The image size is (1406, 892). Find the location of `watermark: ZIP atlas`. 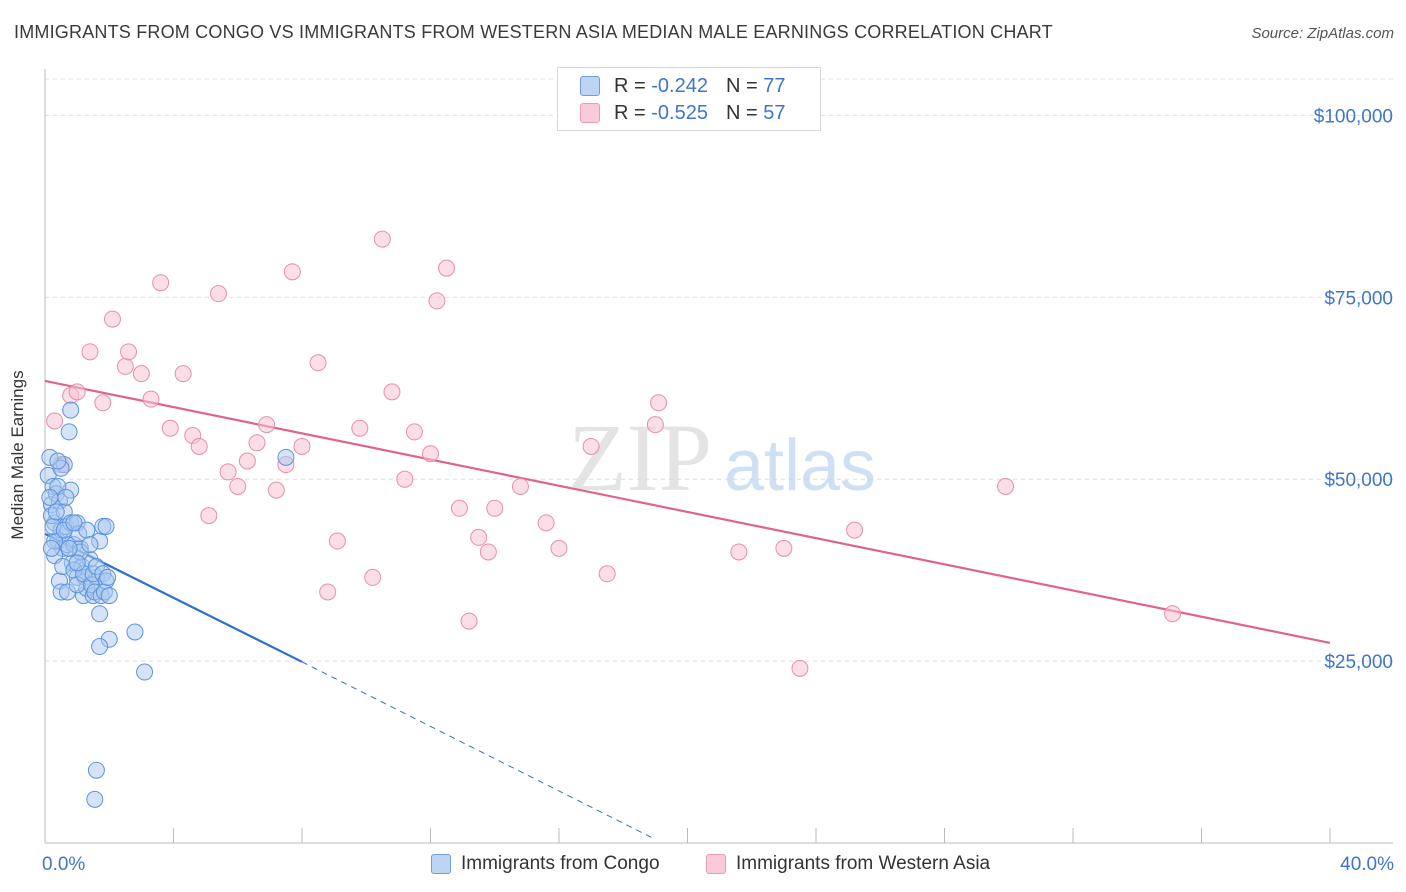

watermark: ZIP atlas is located at coordinates (722, 457).